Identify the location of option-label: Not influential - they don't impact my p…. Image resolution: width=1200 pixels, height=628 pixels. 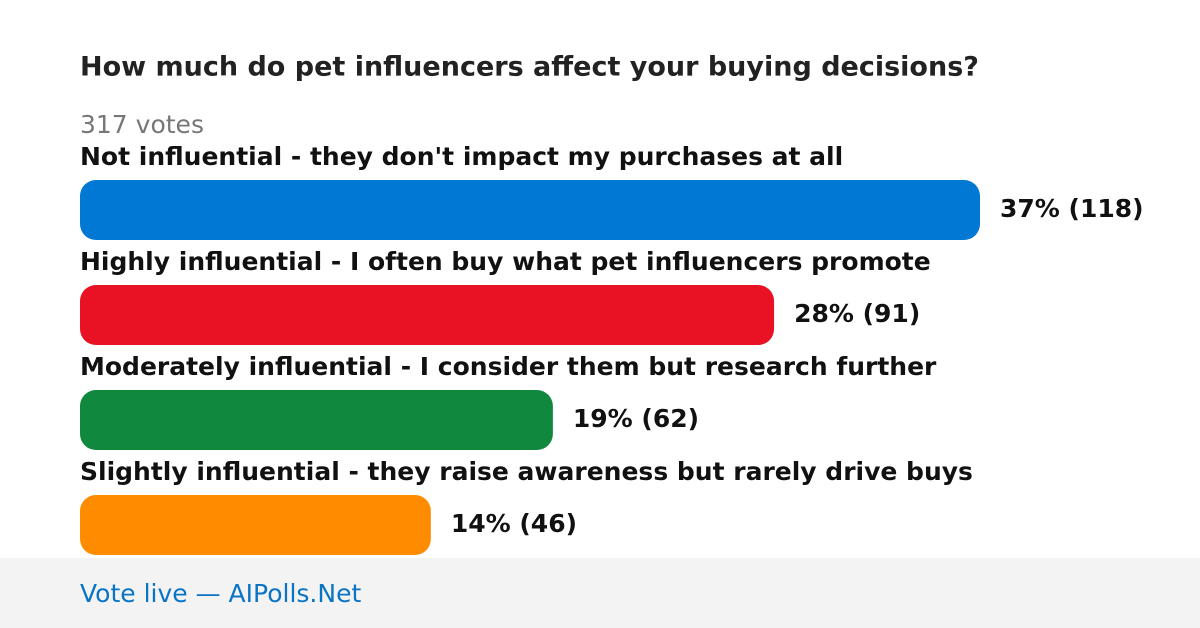
(461, 156).